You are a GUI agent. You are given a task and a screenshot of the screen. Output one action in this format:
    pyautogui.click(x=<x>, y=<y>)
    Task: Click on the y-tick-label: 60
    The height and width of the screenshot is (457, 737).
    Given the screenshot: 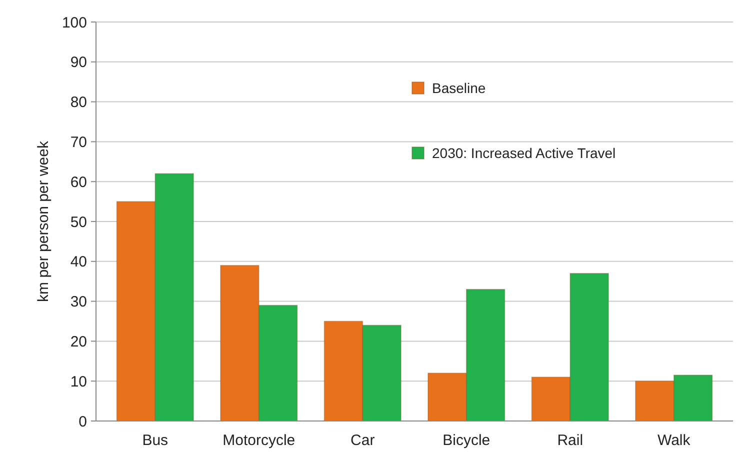 What is the action you would take?
    pyautogui.click(x=78, y=182)
    